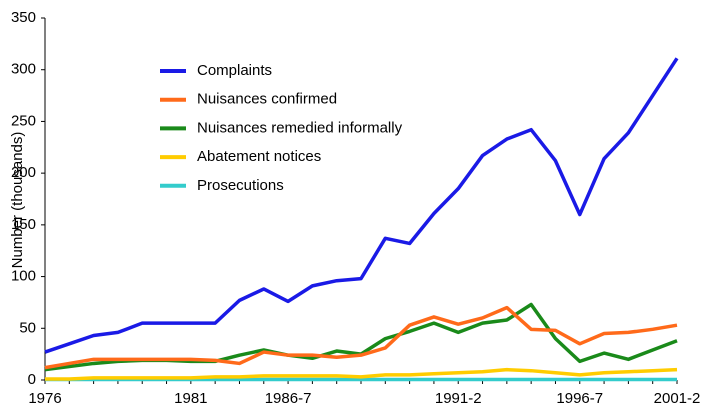  I want to click on y-tick-label: 0, so click(32, 379).